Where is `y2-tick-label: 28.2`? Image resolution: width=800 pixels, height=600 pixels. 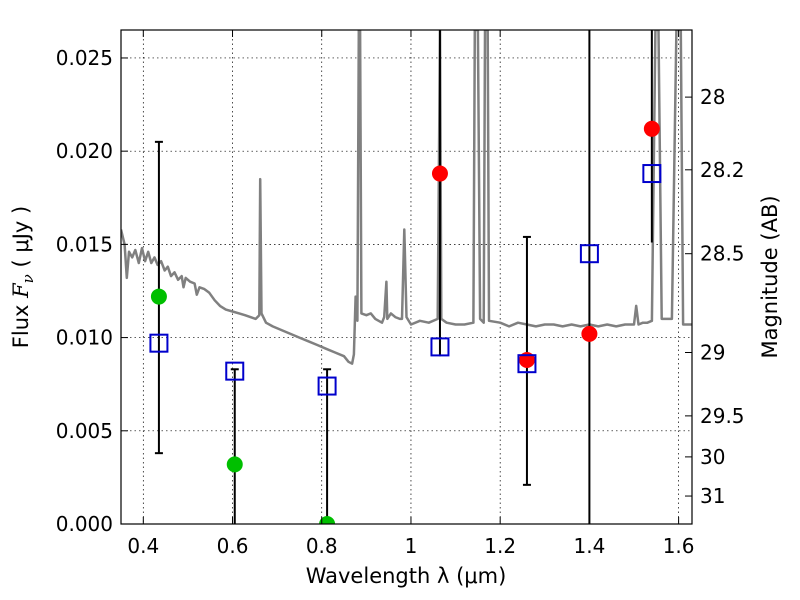
y2-tick-label: 28.2 is located at coordinates (722, 170).